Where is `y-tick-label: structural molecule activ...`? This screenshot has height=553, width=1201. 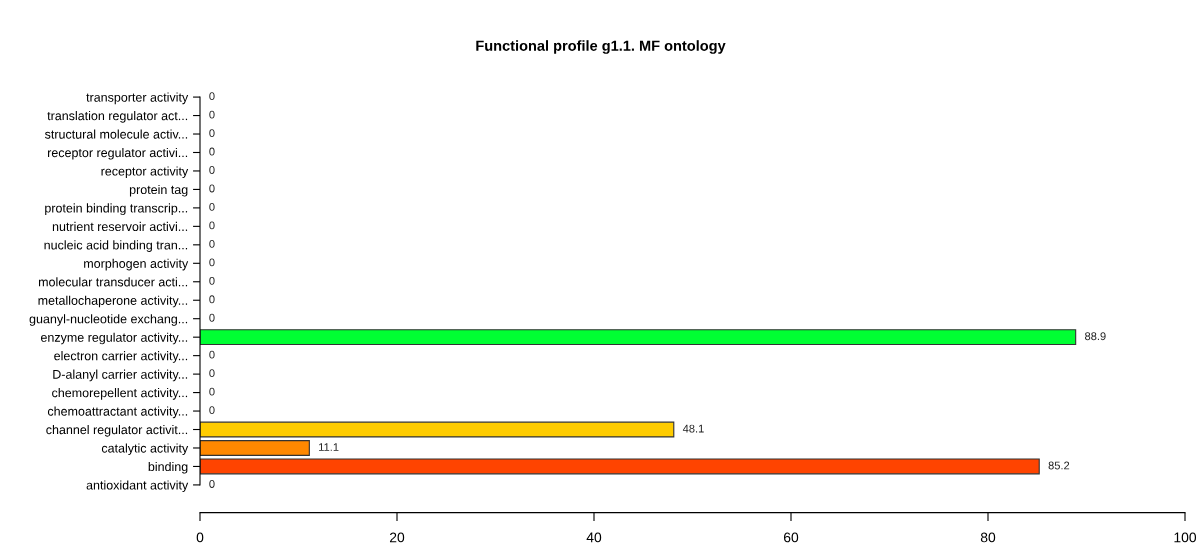 y-tick-label: structural molecule activ... is located at coordinates (116, 134).